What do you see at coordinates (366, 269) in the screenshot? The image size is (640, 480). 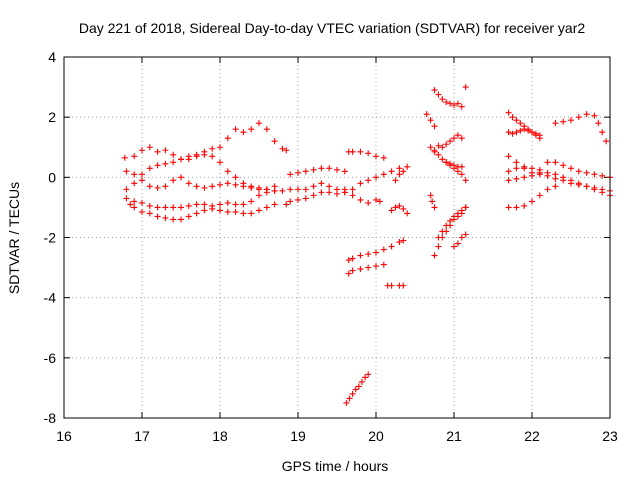 I see `series-trace-k` at bounding box center [366, 269].